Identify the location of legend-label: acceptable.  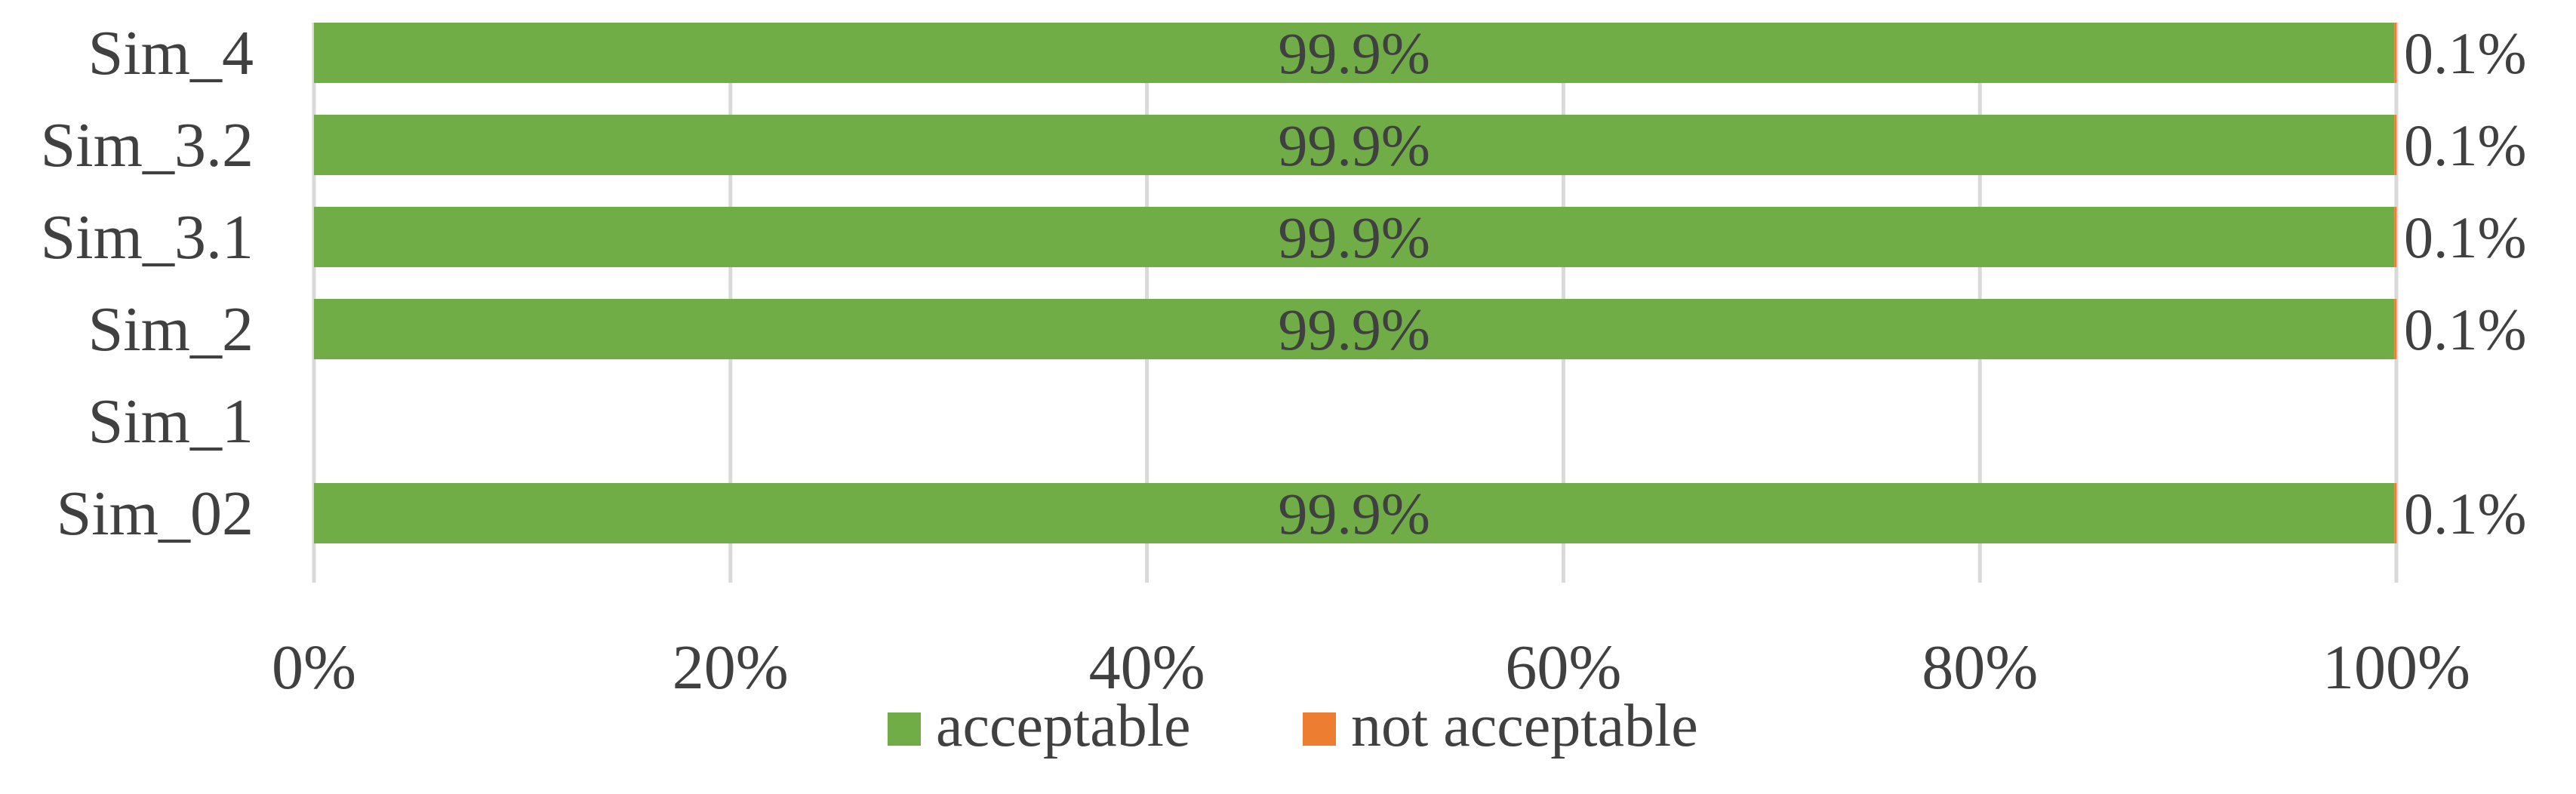
(1063, 726).